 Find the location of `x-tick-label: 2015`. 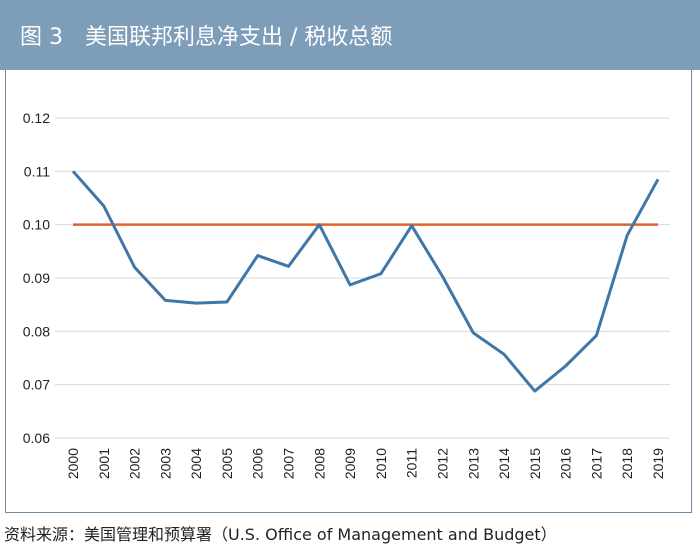

x-tick-label: 2015 is located at coordinates (535, 463).